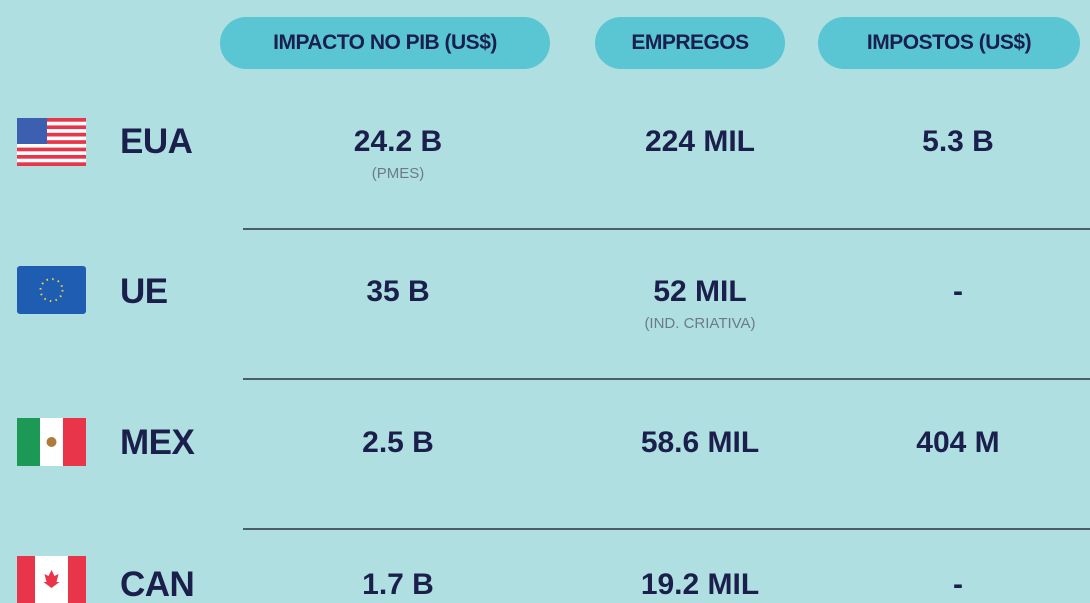 The image size is (1090, 603). I want to click on cell-value: 19.2 MIL, so click(700, 584).